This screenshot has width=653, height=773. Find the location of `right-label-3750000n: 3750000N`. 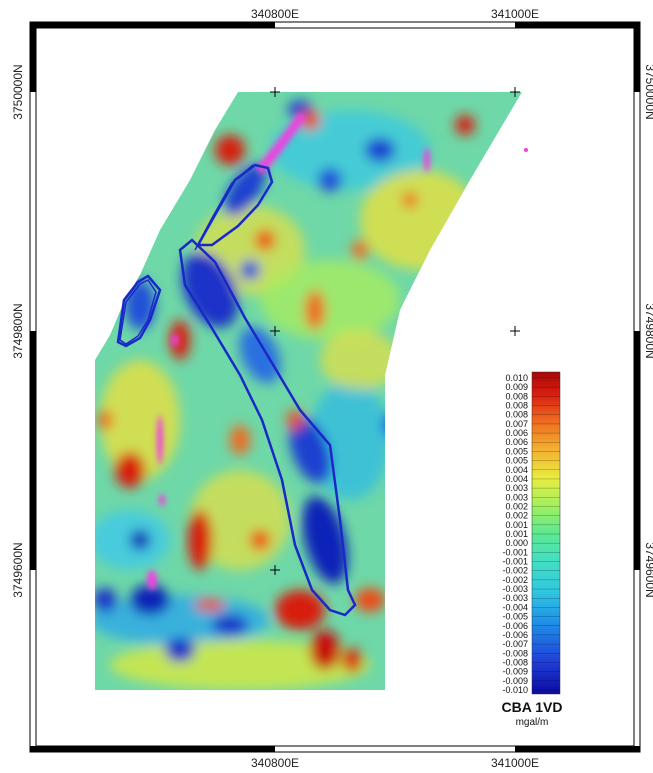

right-label-3750000n: 3750000N is located at coordinates (648, 91).